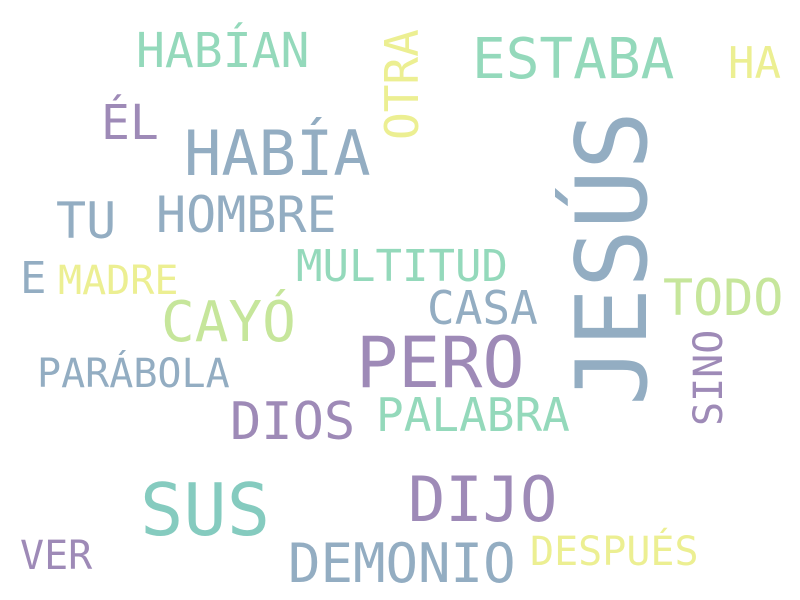 This screenshot has width=800, height=600. What do you see at coordinates (33, 278) in the screenshot?
I see `word-e: E` at bounding box center [33, 278].